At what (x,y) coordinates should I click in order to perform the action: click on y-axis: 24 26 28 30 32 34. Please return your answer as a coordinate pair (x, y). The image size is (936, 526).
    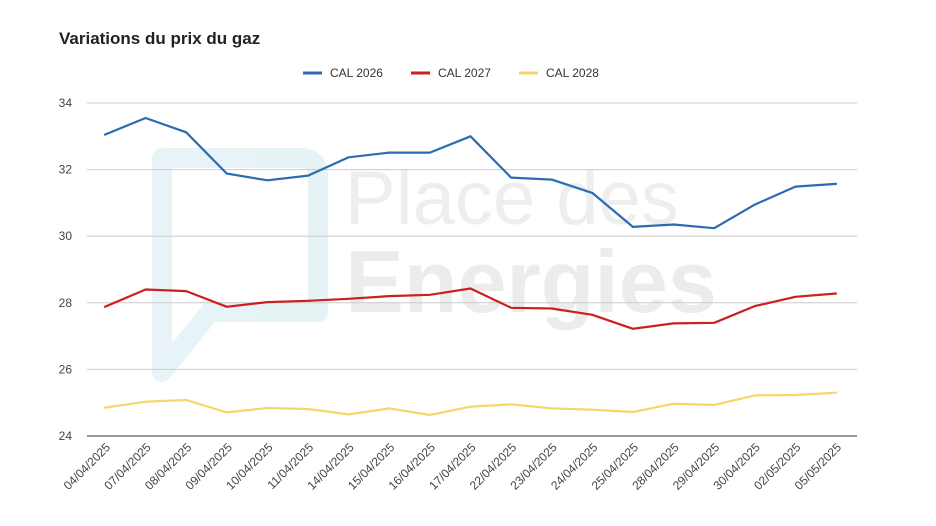
    Looking at the image, I should click on (66, 269).